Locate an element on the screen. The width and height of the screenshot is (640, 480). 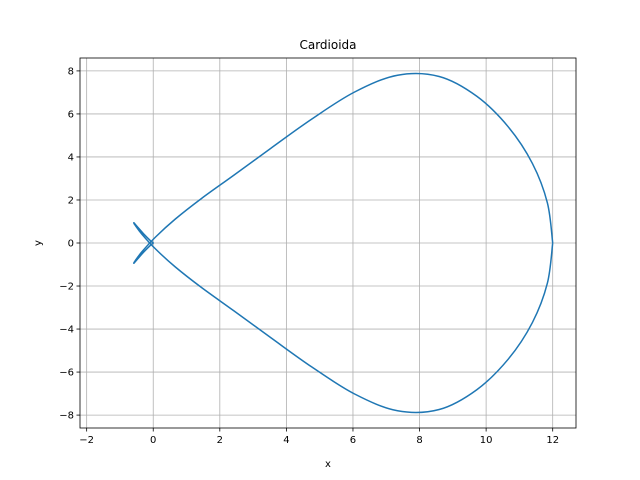
y-tick-label: 0 is located at coordinates (71, 244).